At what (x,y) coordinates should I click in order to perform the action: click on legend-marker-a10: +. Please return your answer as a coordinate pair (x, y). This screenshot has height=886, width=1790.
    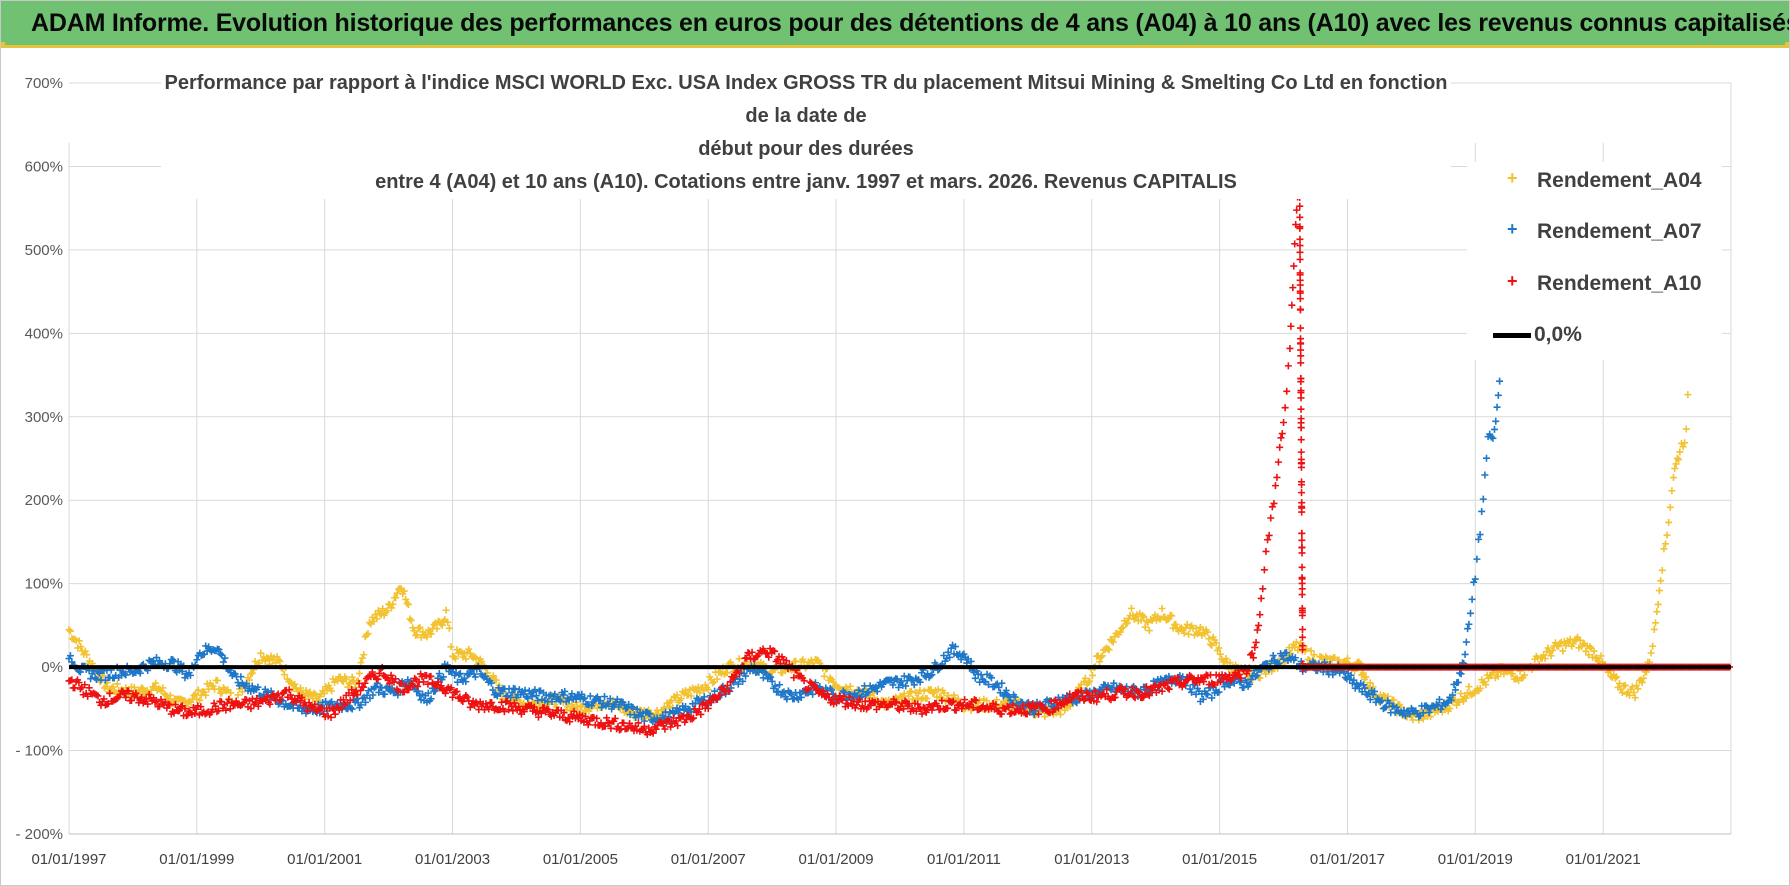
    Looking at the image, I should click on (1512, 281).